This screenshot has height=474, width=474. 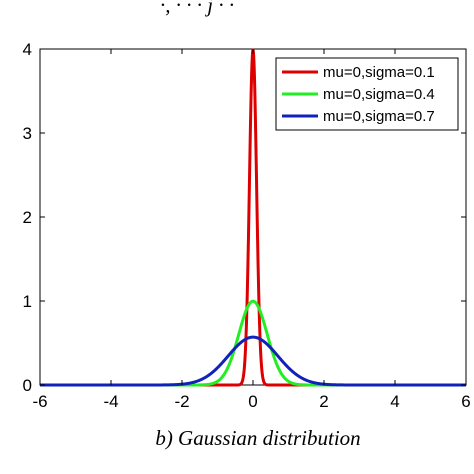 I want to click on x-tick-label: -2, so click(x=181, y=401).